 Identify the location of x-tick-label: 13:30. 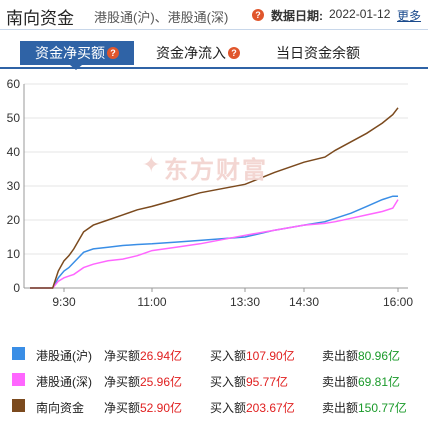
(245, 302).